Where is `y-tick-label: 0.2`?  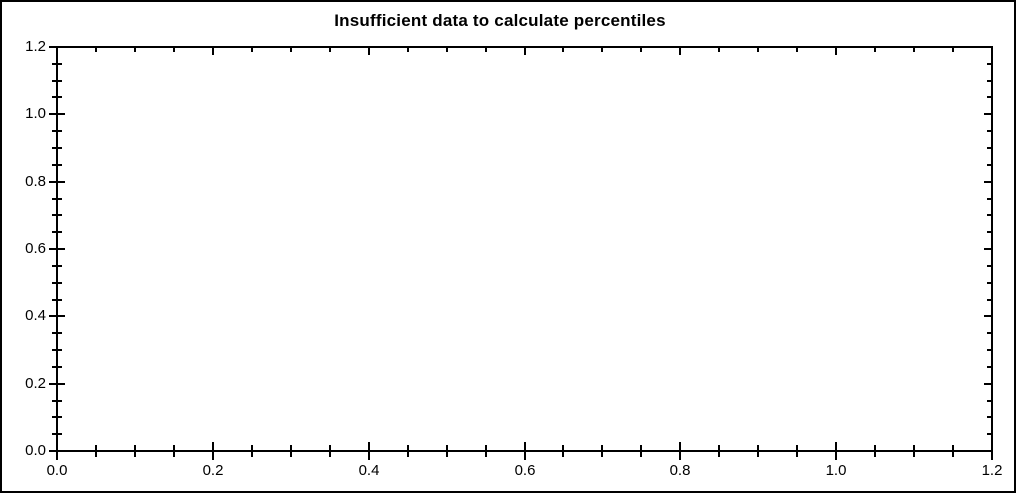 y-tick-label: 0.2 is located at coordinates (35, 383).